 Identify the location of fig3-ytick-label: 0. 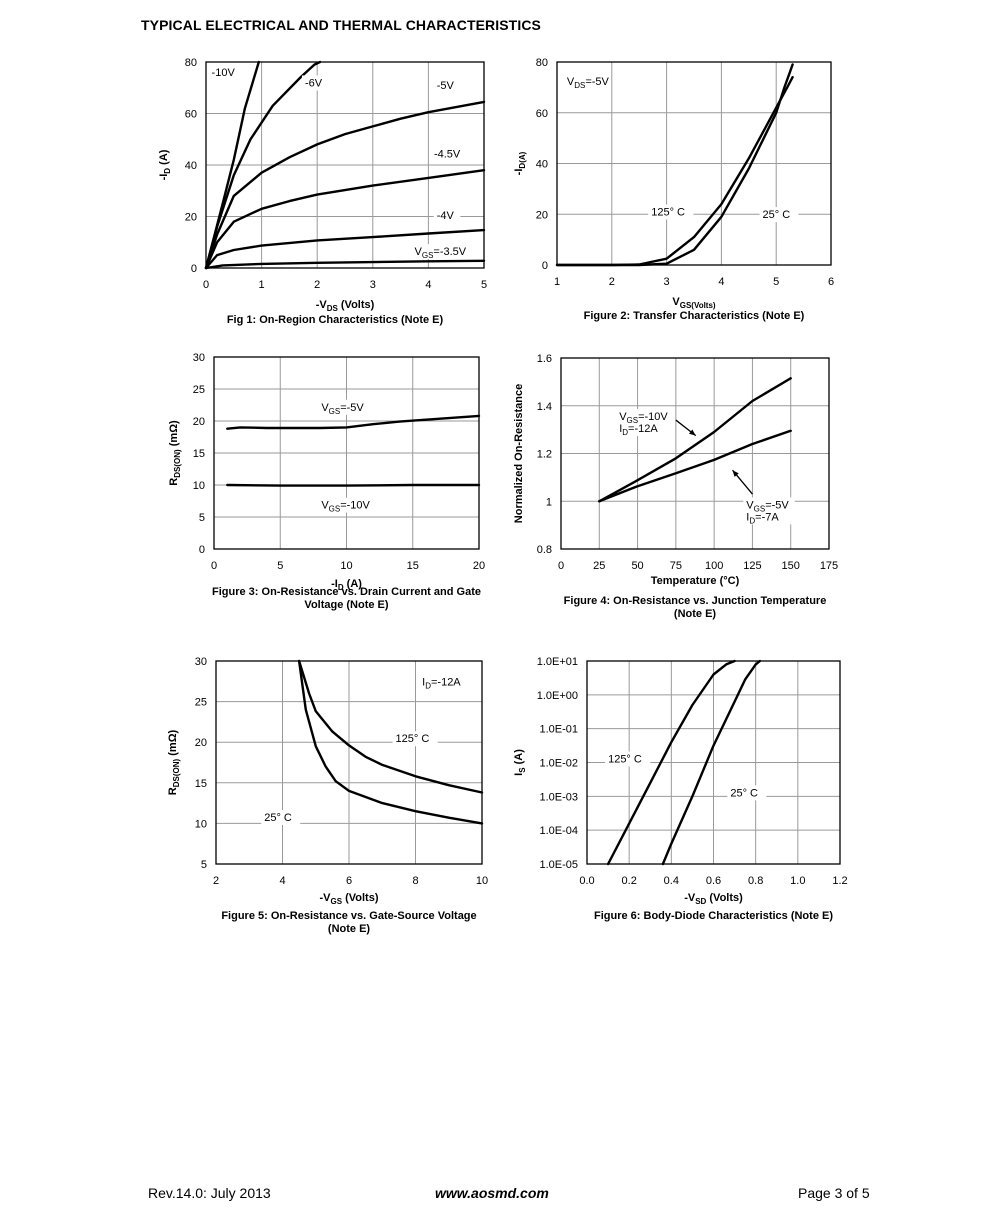
(202, 550).